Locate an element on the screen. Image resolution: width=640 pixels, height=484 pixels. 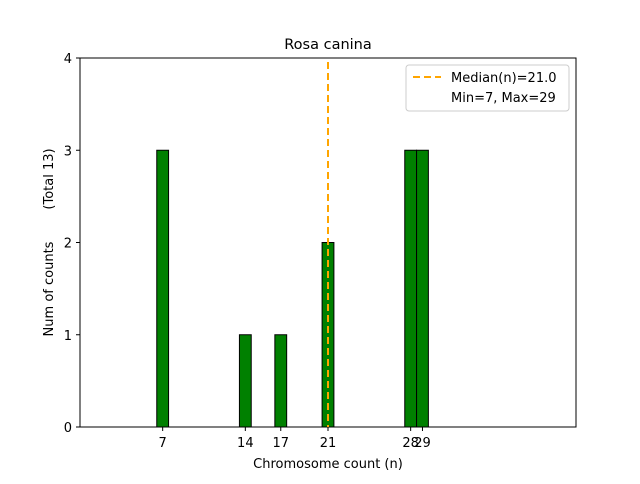
y-tick-label: 2 is located at coordinates (68, 244).